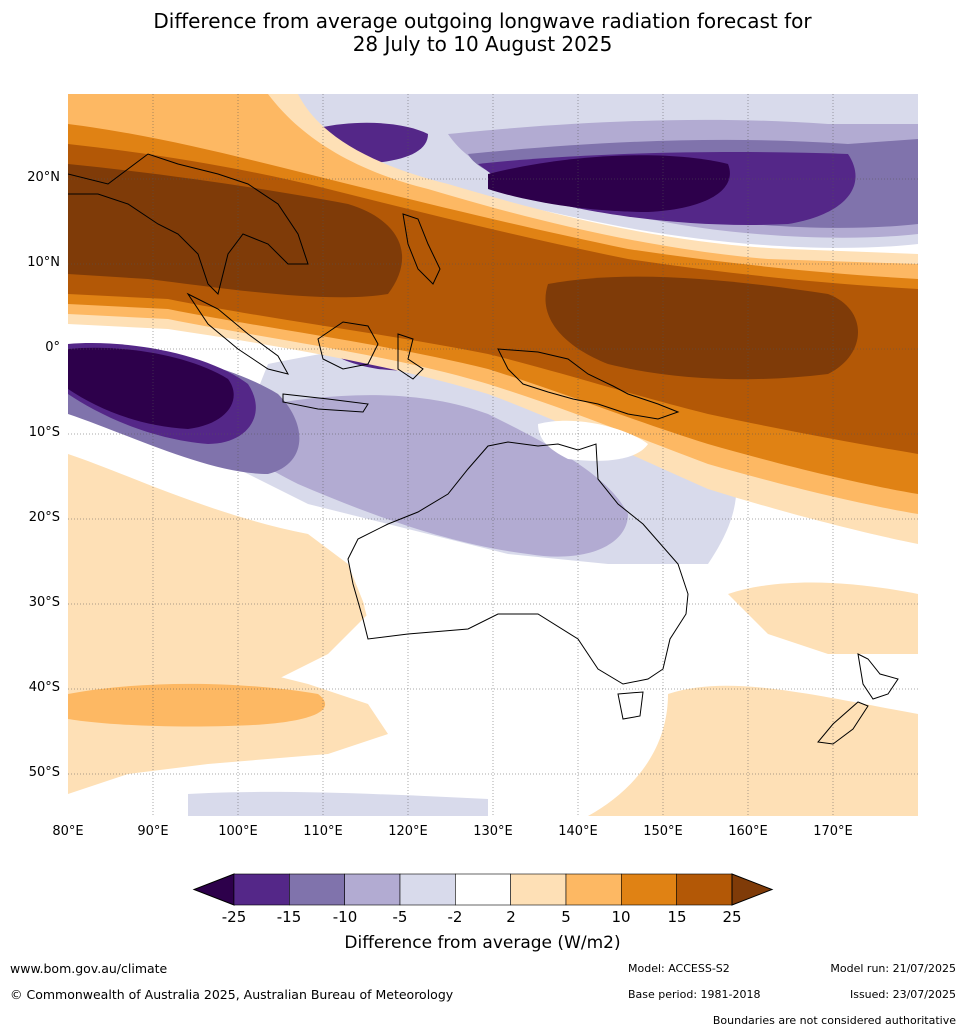  I want to click on lat-label-40s: 40°S, so click(44, 687).